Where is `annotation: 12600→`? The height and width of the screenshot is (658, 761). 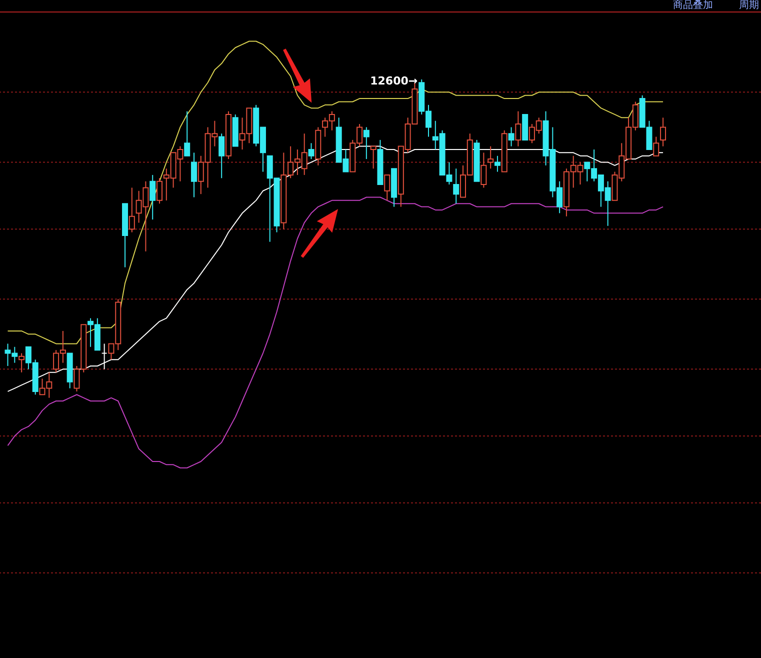
annotation: 12600→ is located at coordinates (394, 81).